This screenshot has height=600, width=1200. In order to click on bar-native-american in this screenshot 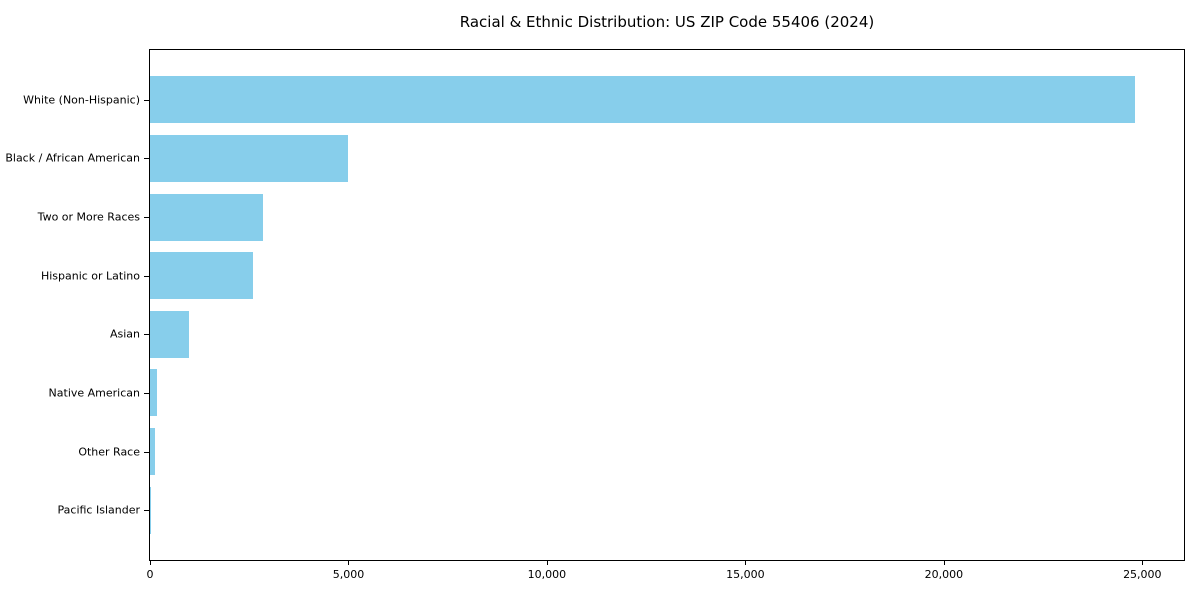, I will do `click(153, 393)`.